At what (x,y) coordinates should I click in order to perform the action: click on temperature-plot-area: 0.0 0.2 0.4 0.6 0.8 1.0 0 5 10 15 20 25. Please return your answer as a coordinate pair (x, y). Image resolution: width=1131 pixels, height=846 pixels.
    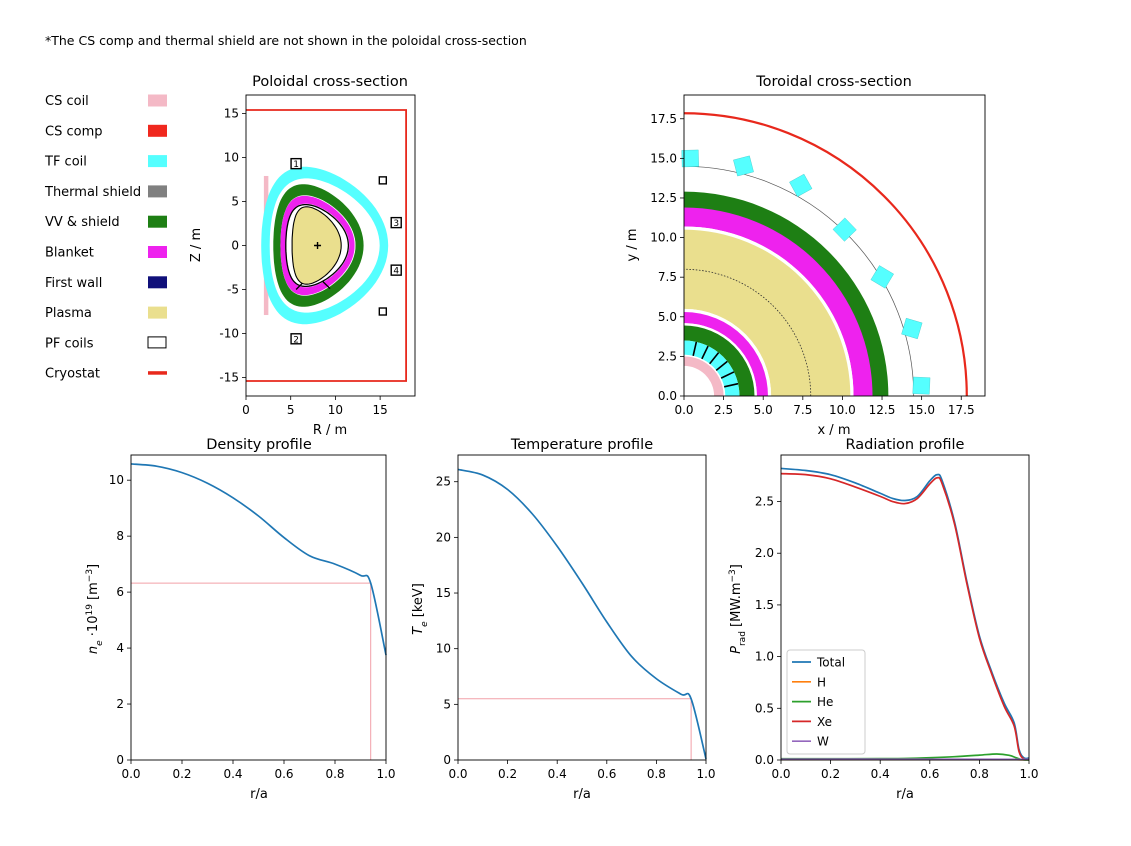
    Looking at the image, I should click on (576, 617).